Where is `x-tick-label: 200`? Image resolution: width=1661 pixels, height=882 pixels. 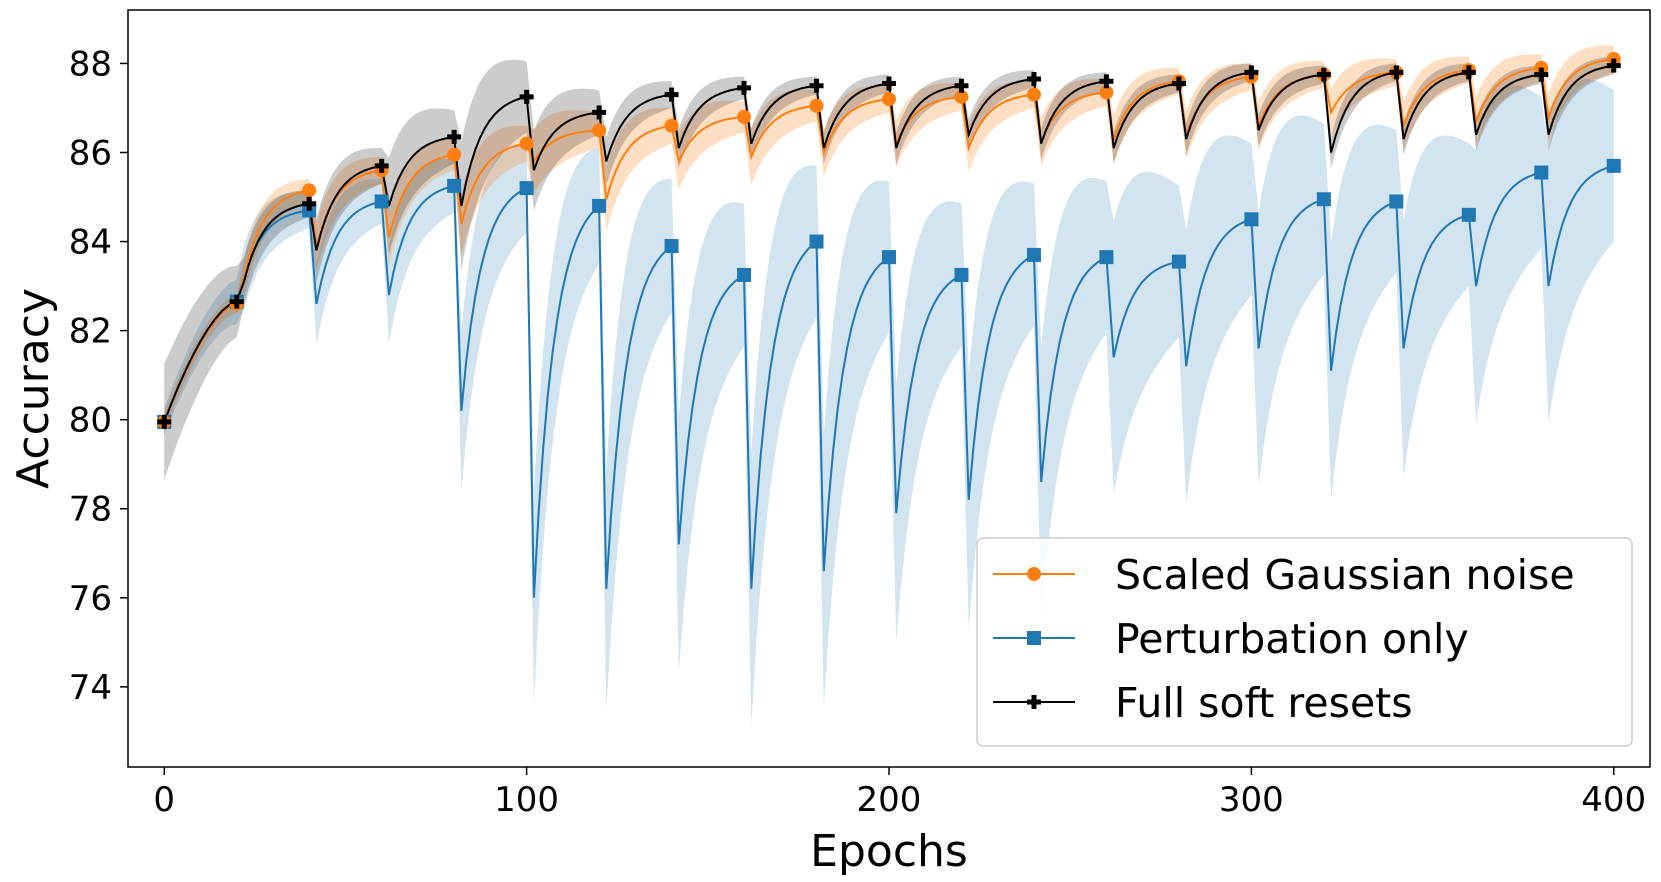
x-tick-label: 200 is located at coordinates (889, 800).